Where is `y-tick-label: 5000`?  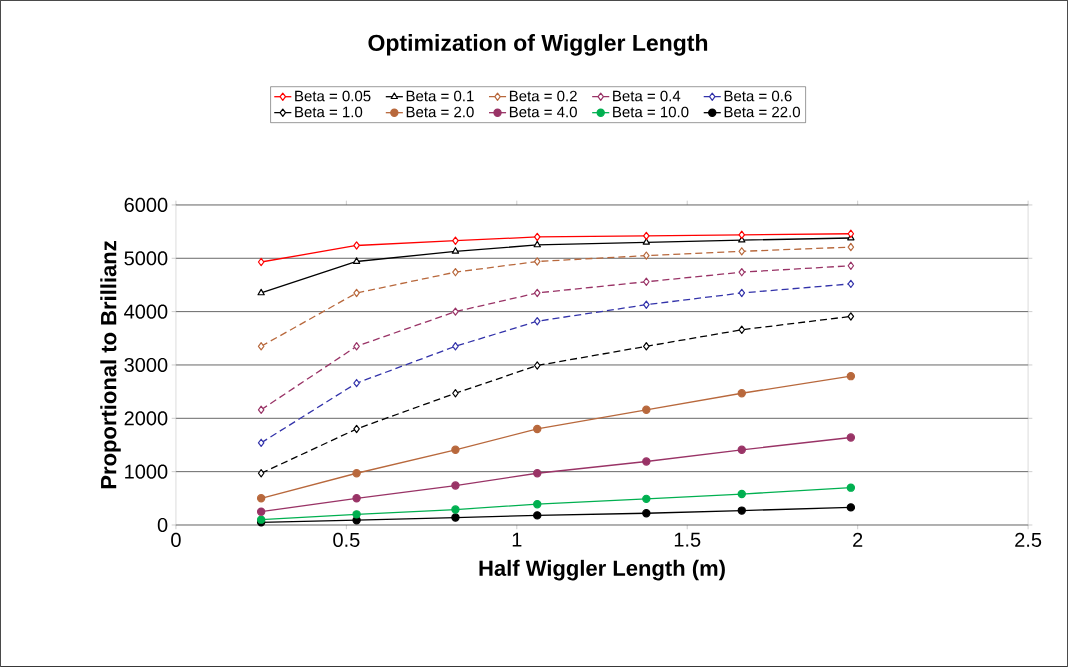
y-tick-label: 5000 is located at coordinates (146, 258).